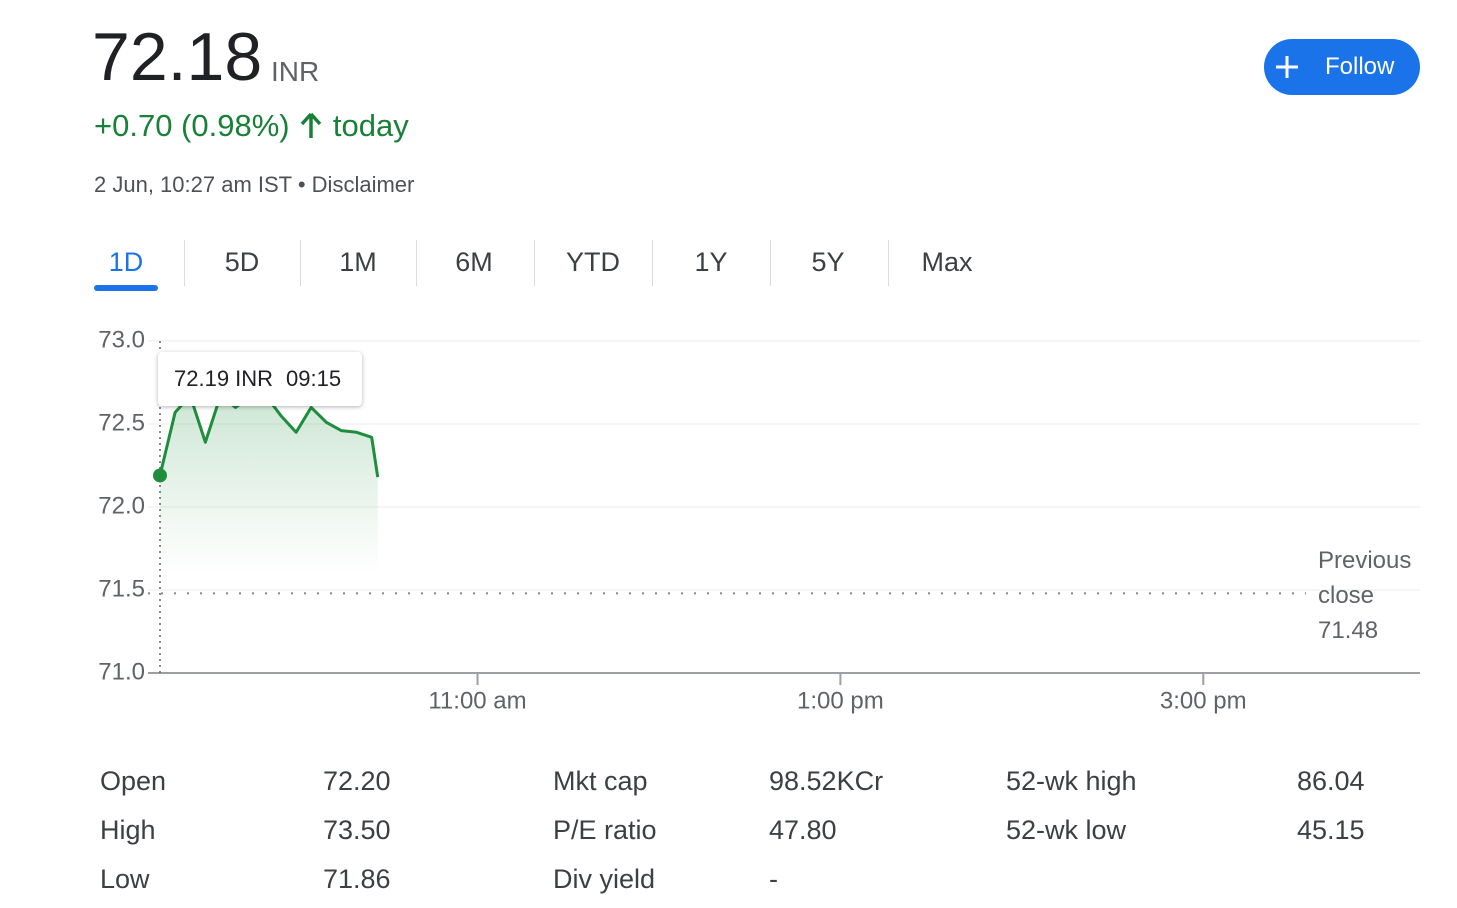  I want to click on follow-button: Follow, so click(1342, 67).